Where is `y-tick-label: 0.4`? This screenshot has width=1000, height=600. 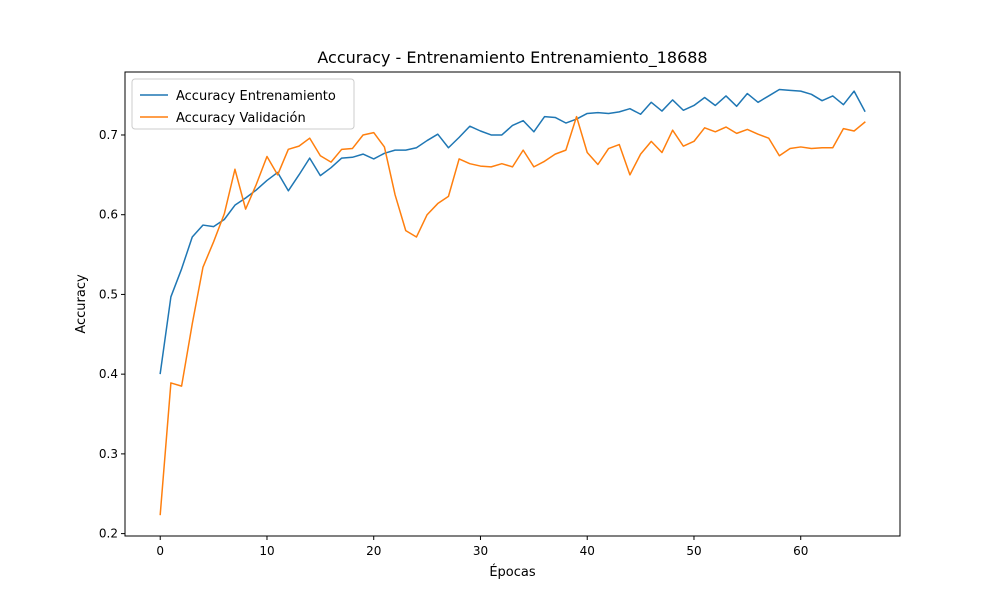
y-tick-label: 0.4 is located at coordinates (108, 374).